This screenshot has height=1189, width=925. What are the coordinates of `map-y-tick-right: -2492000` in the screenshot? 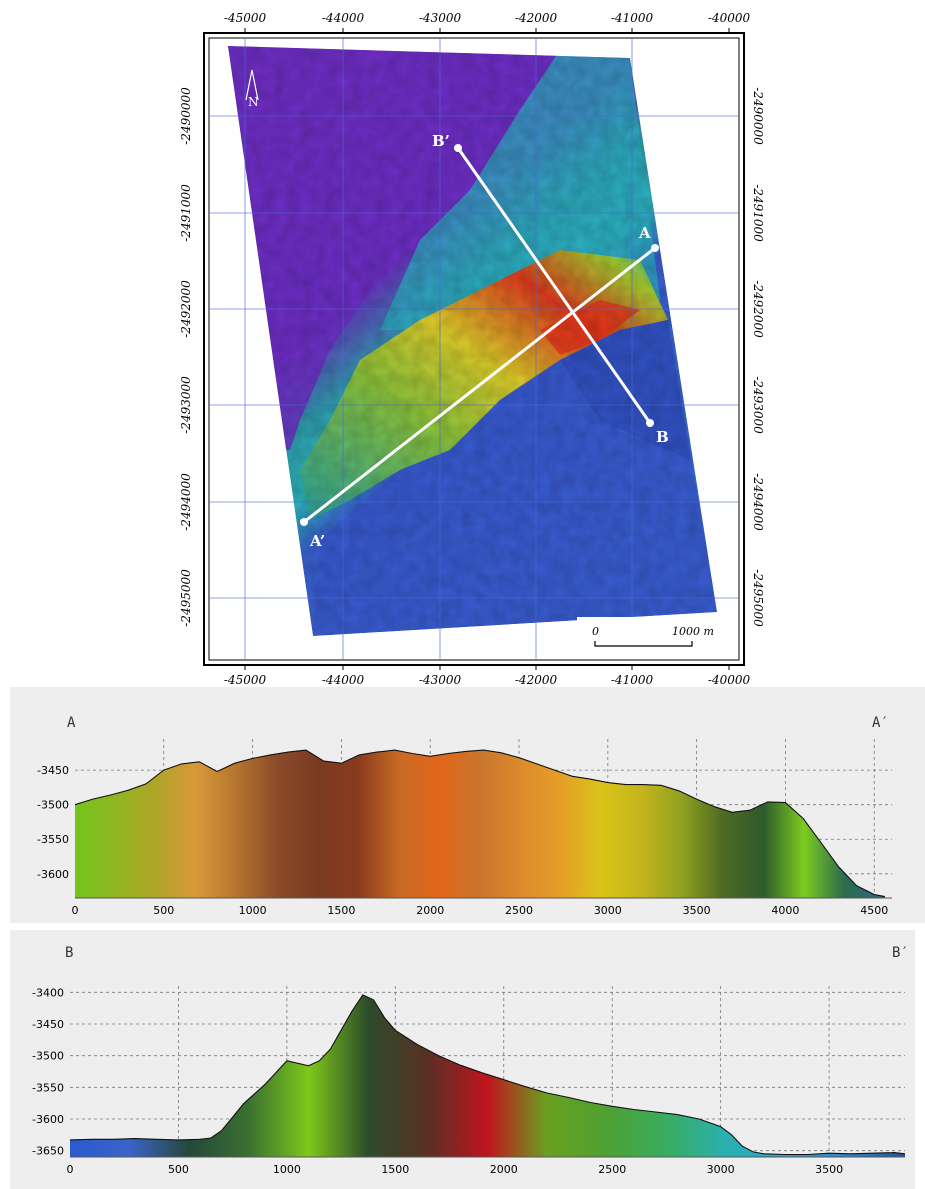 It's located at (758, 309).